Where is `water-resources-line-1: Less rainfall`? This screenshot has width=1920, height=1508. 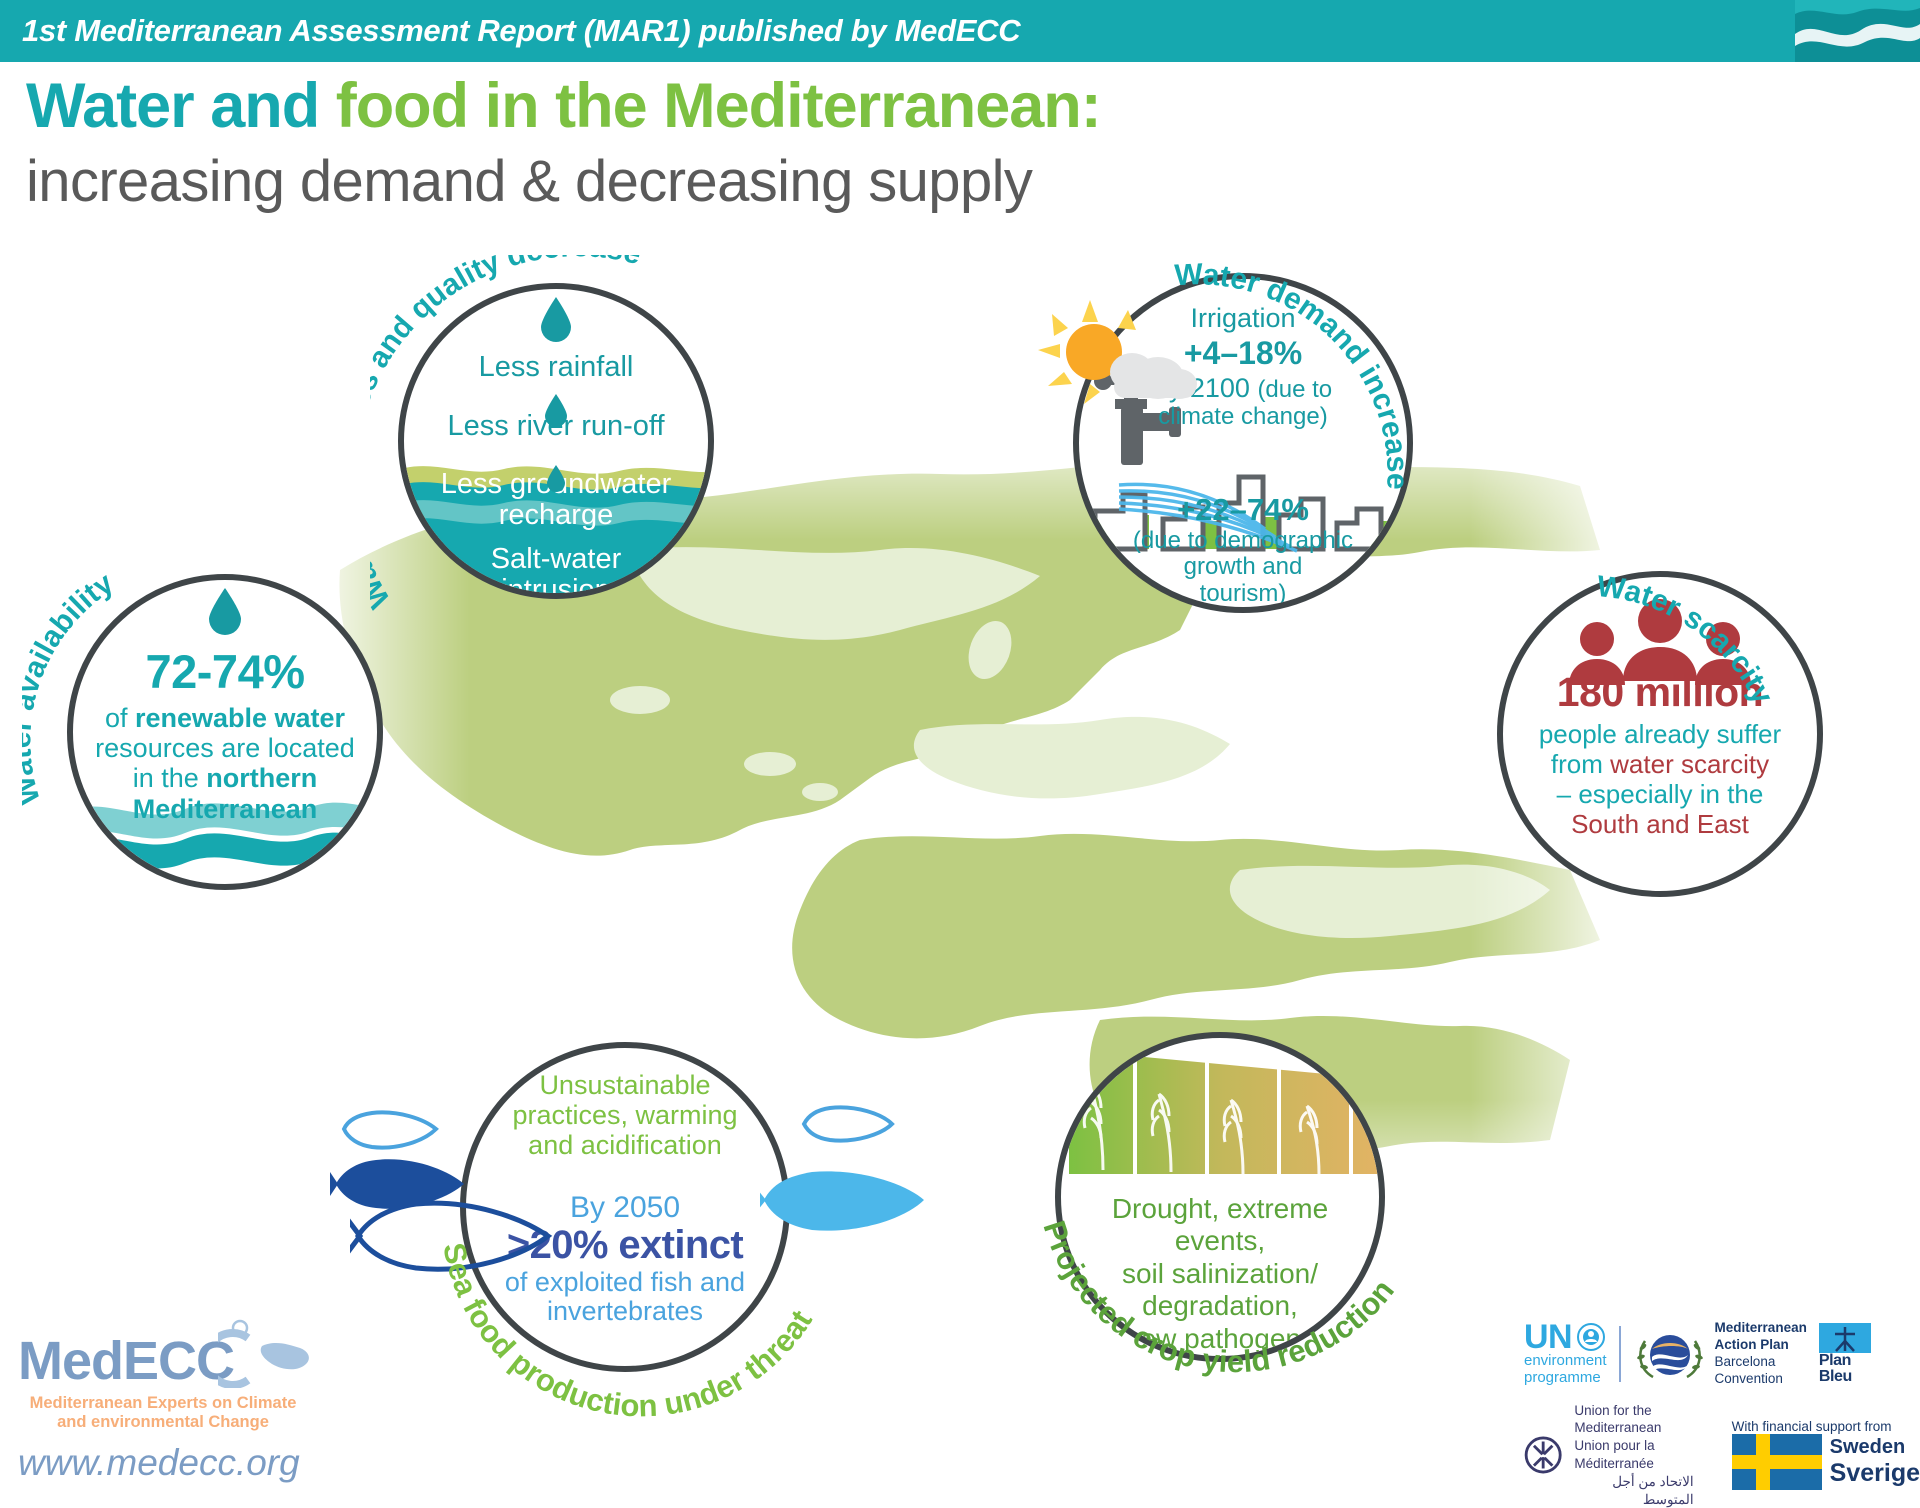
water-resources-line-1: Less rainfall is located at coordinates (556, 367).